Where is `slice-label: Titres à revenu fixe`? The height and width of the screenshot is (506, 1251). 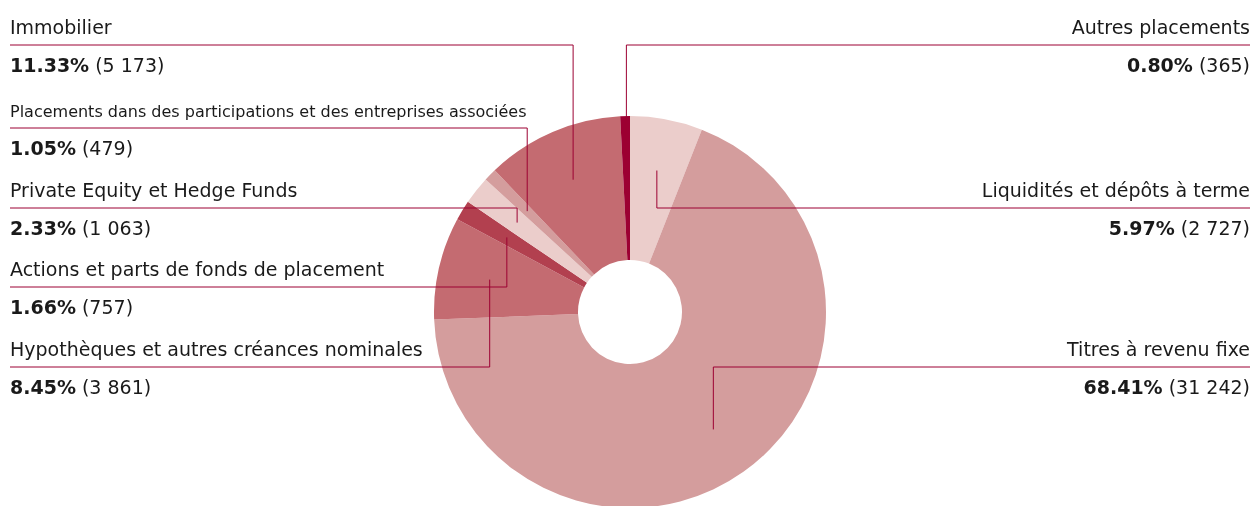
slice-label: Titres à revenu fixe is located at coordinates (1158, 349).